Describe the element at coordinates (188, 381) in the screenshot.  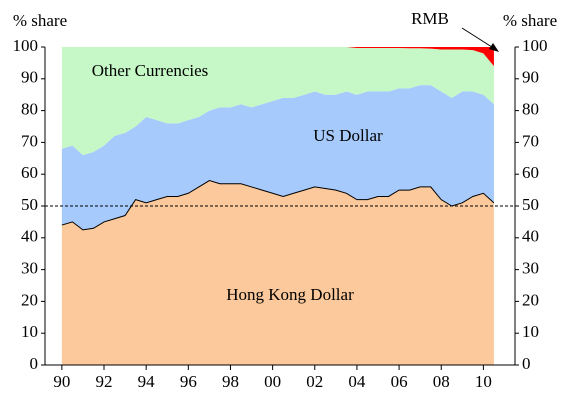
I see `x-tick-label: 96` at that location.